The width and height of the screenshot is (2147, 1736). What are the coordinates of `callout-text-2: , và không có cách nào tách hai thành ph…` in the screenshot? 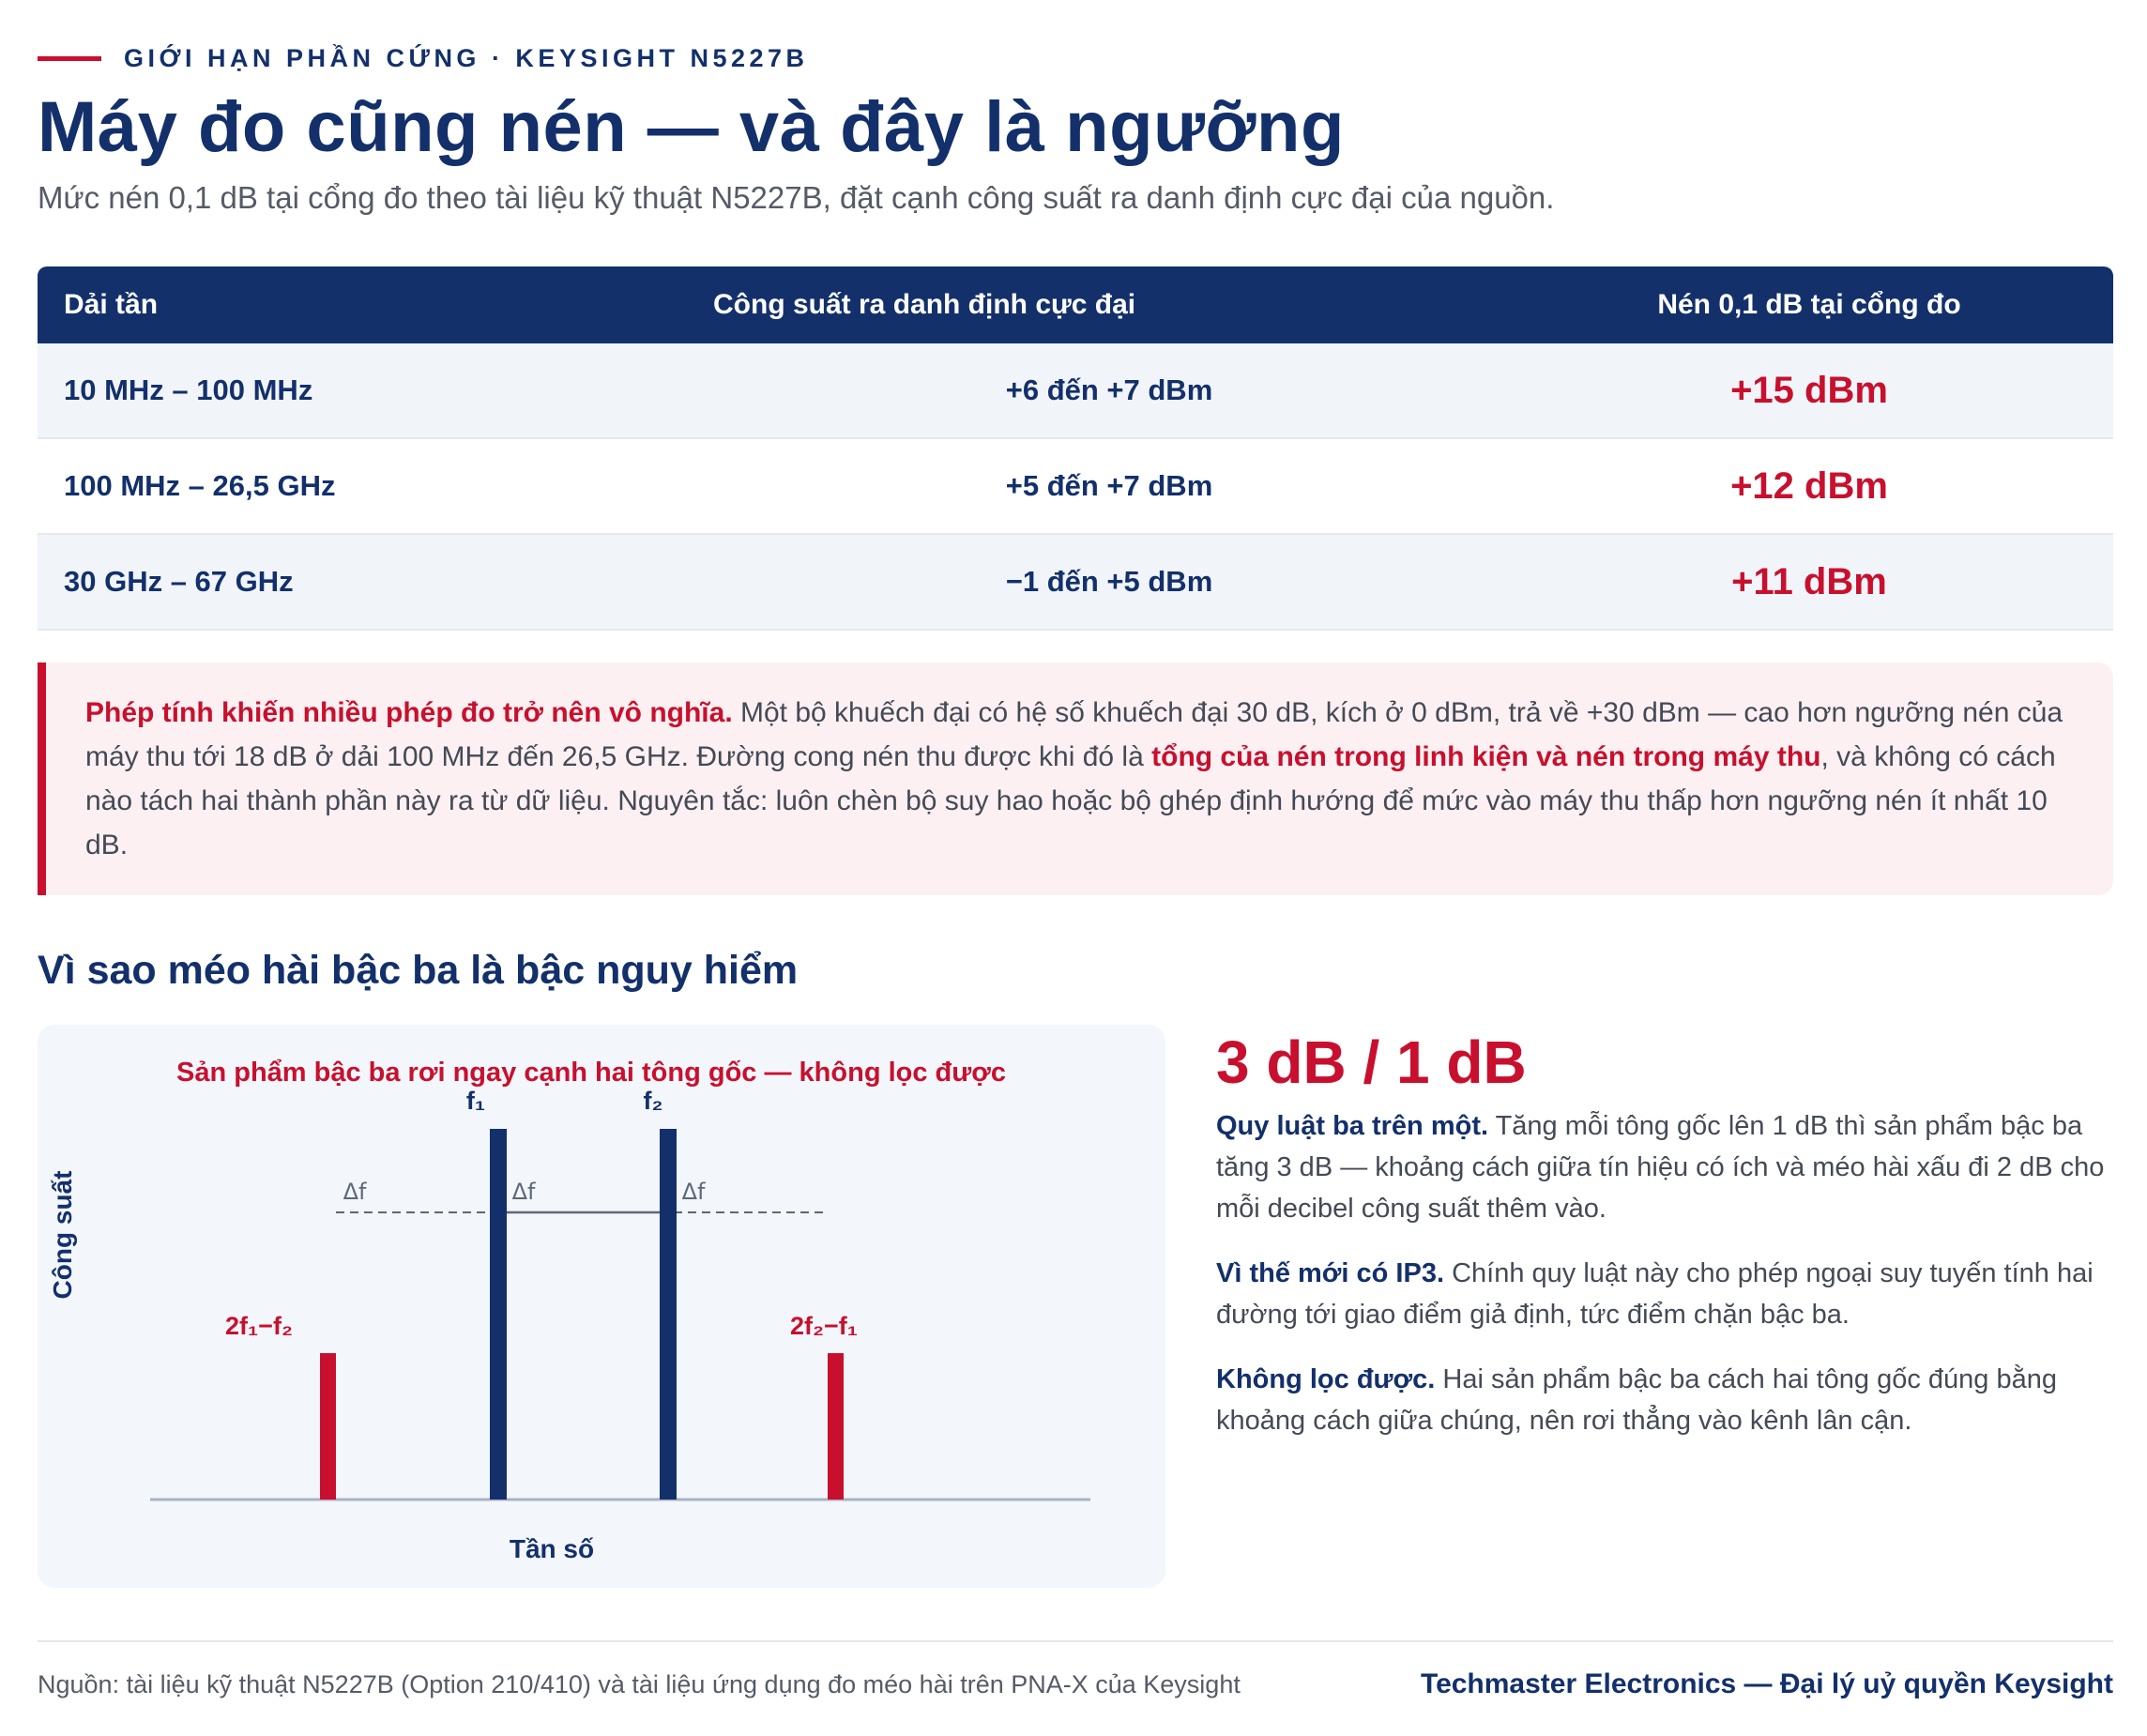 It's located at (1070, 800).